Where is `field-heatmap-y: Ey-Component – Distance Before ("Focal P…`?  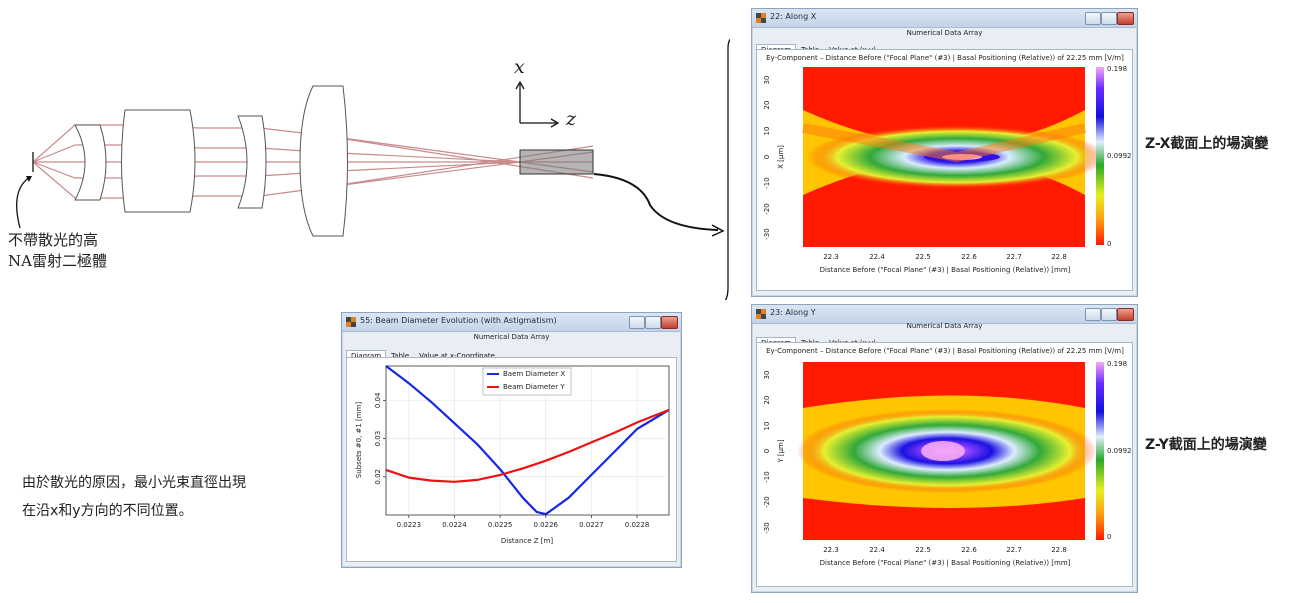
field-heatmap-y: Ey-Component – Distance Before ("Focal P… is located at coordinates (947, 457).